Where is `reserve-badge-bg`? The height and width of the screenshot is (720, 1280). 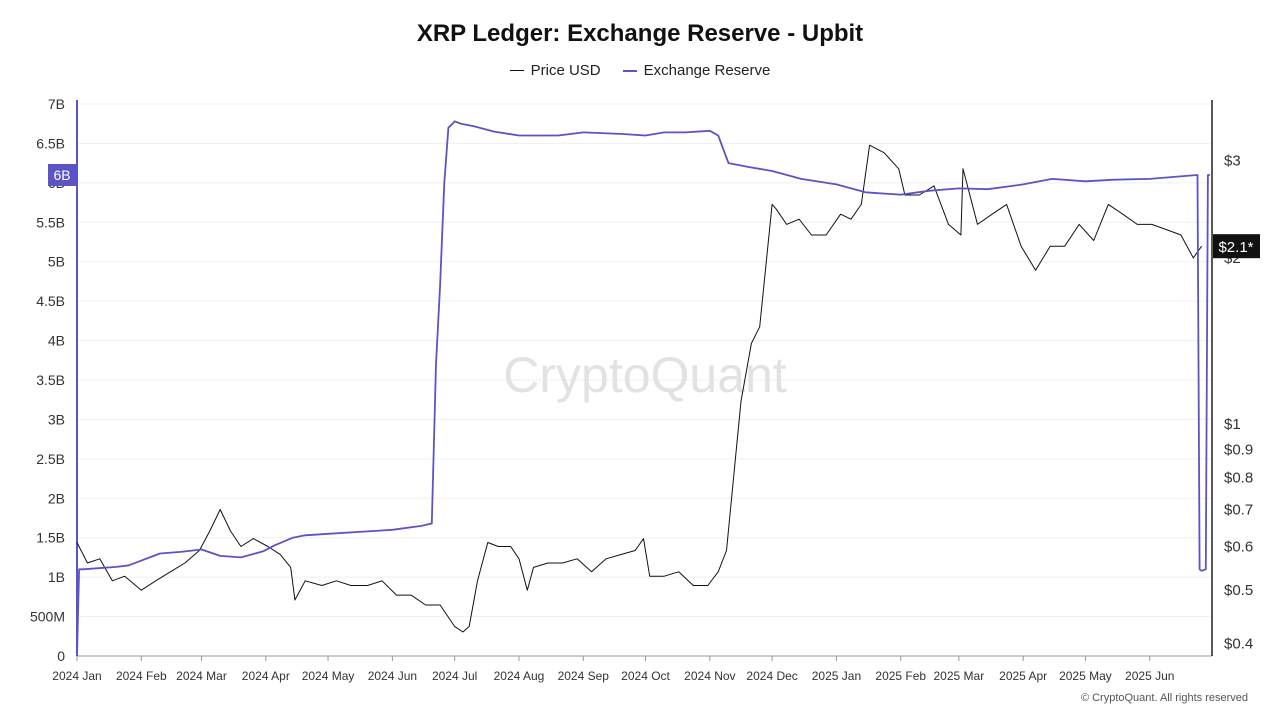
reserve-badge-bg is located at coordinates (62, 174).